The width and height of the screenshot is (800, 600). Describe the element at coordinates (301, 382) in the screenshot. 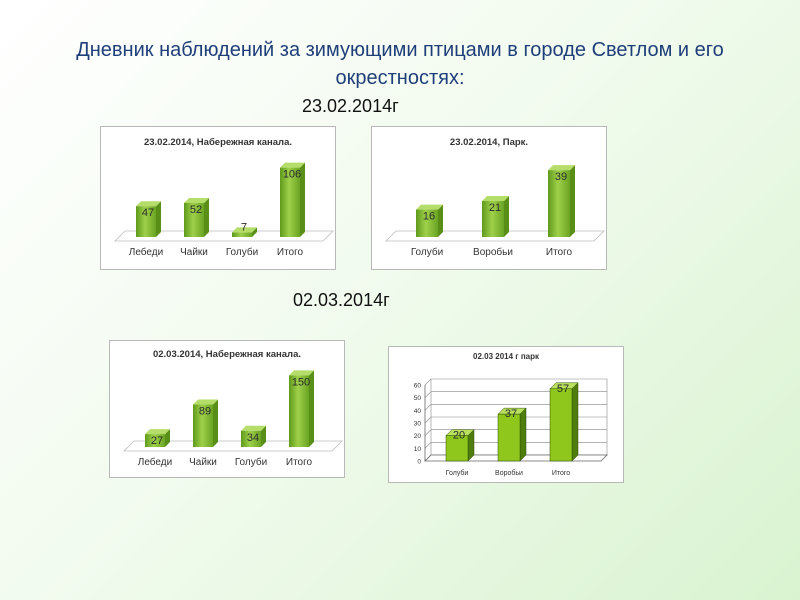

I see `data-label: 150` at that location.